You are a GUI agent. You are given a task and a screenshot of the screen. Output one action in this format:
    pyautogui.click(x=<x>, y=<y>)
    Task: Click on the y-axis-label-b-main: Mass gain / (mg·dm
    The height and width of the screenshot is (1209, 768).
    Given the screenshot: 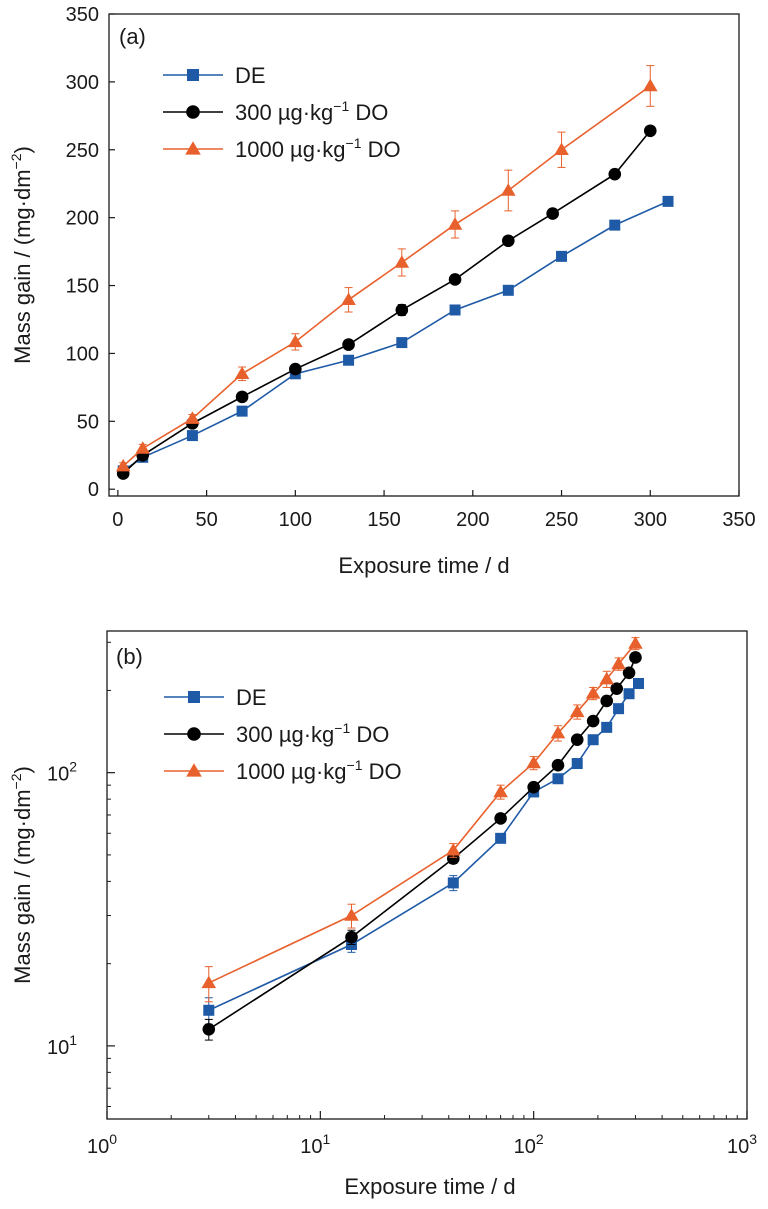 What is the action you would take?
    pyautogui.click(x=22, y=886)
    